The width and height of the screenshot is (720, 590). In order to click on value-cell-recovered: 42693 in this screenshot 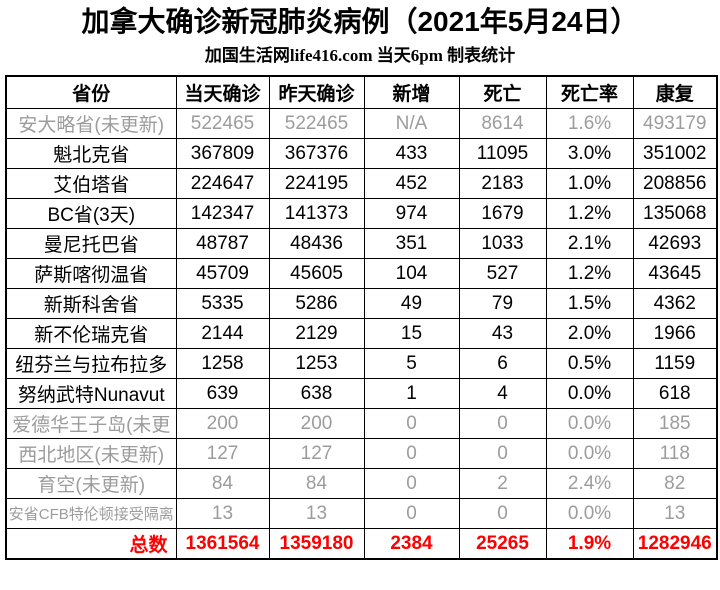, I will do `click(675, 243)`.